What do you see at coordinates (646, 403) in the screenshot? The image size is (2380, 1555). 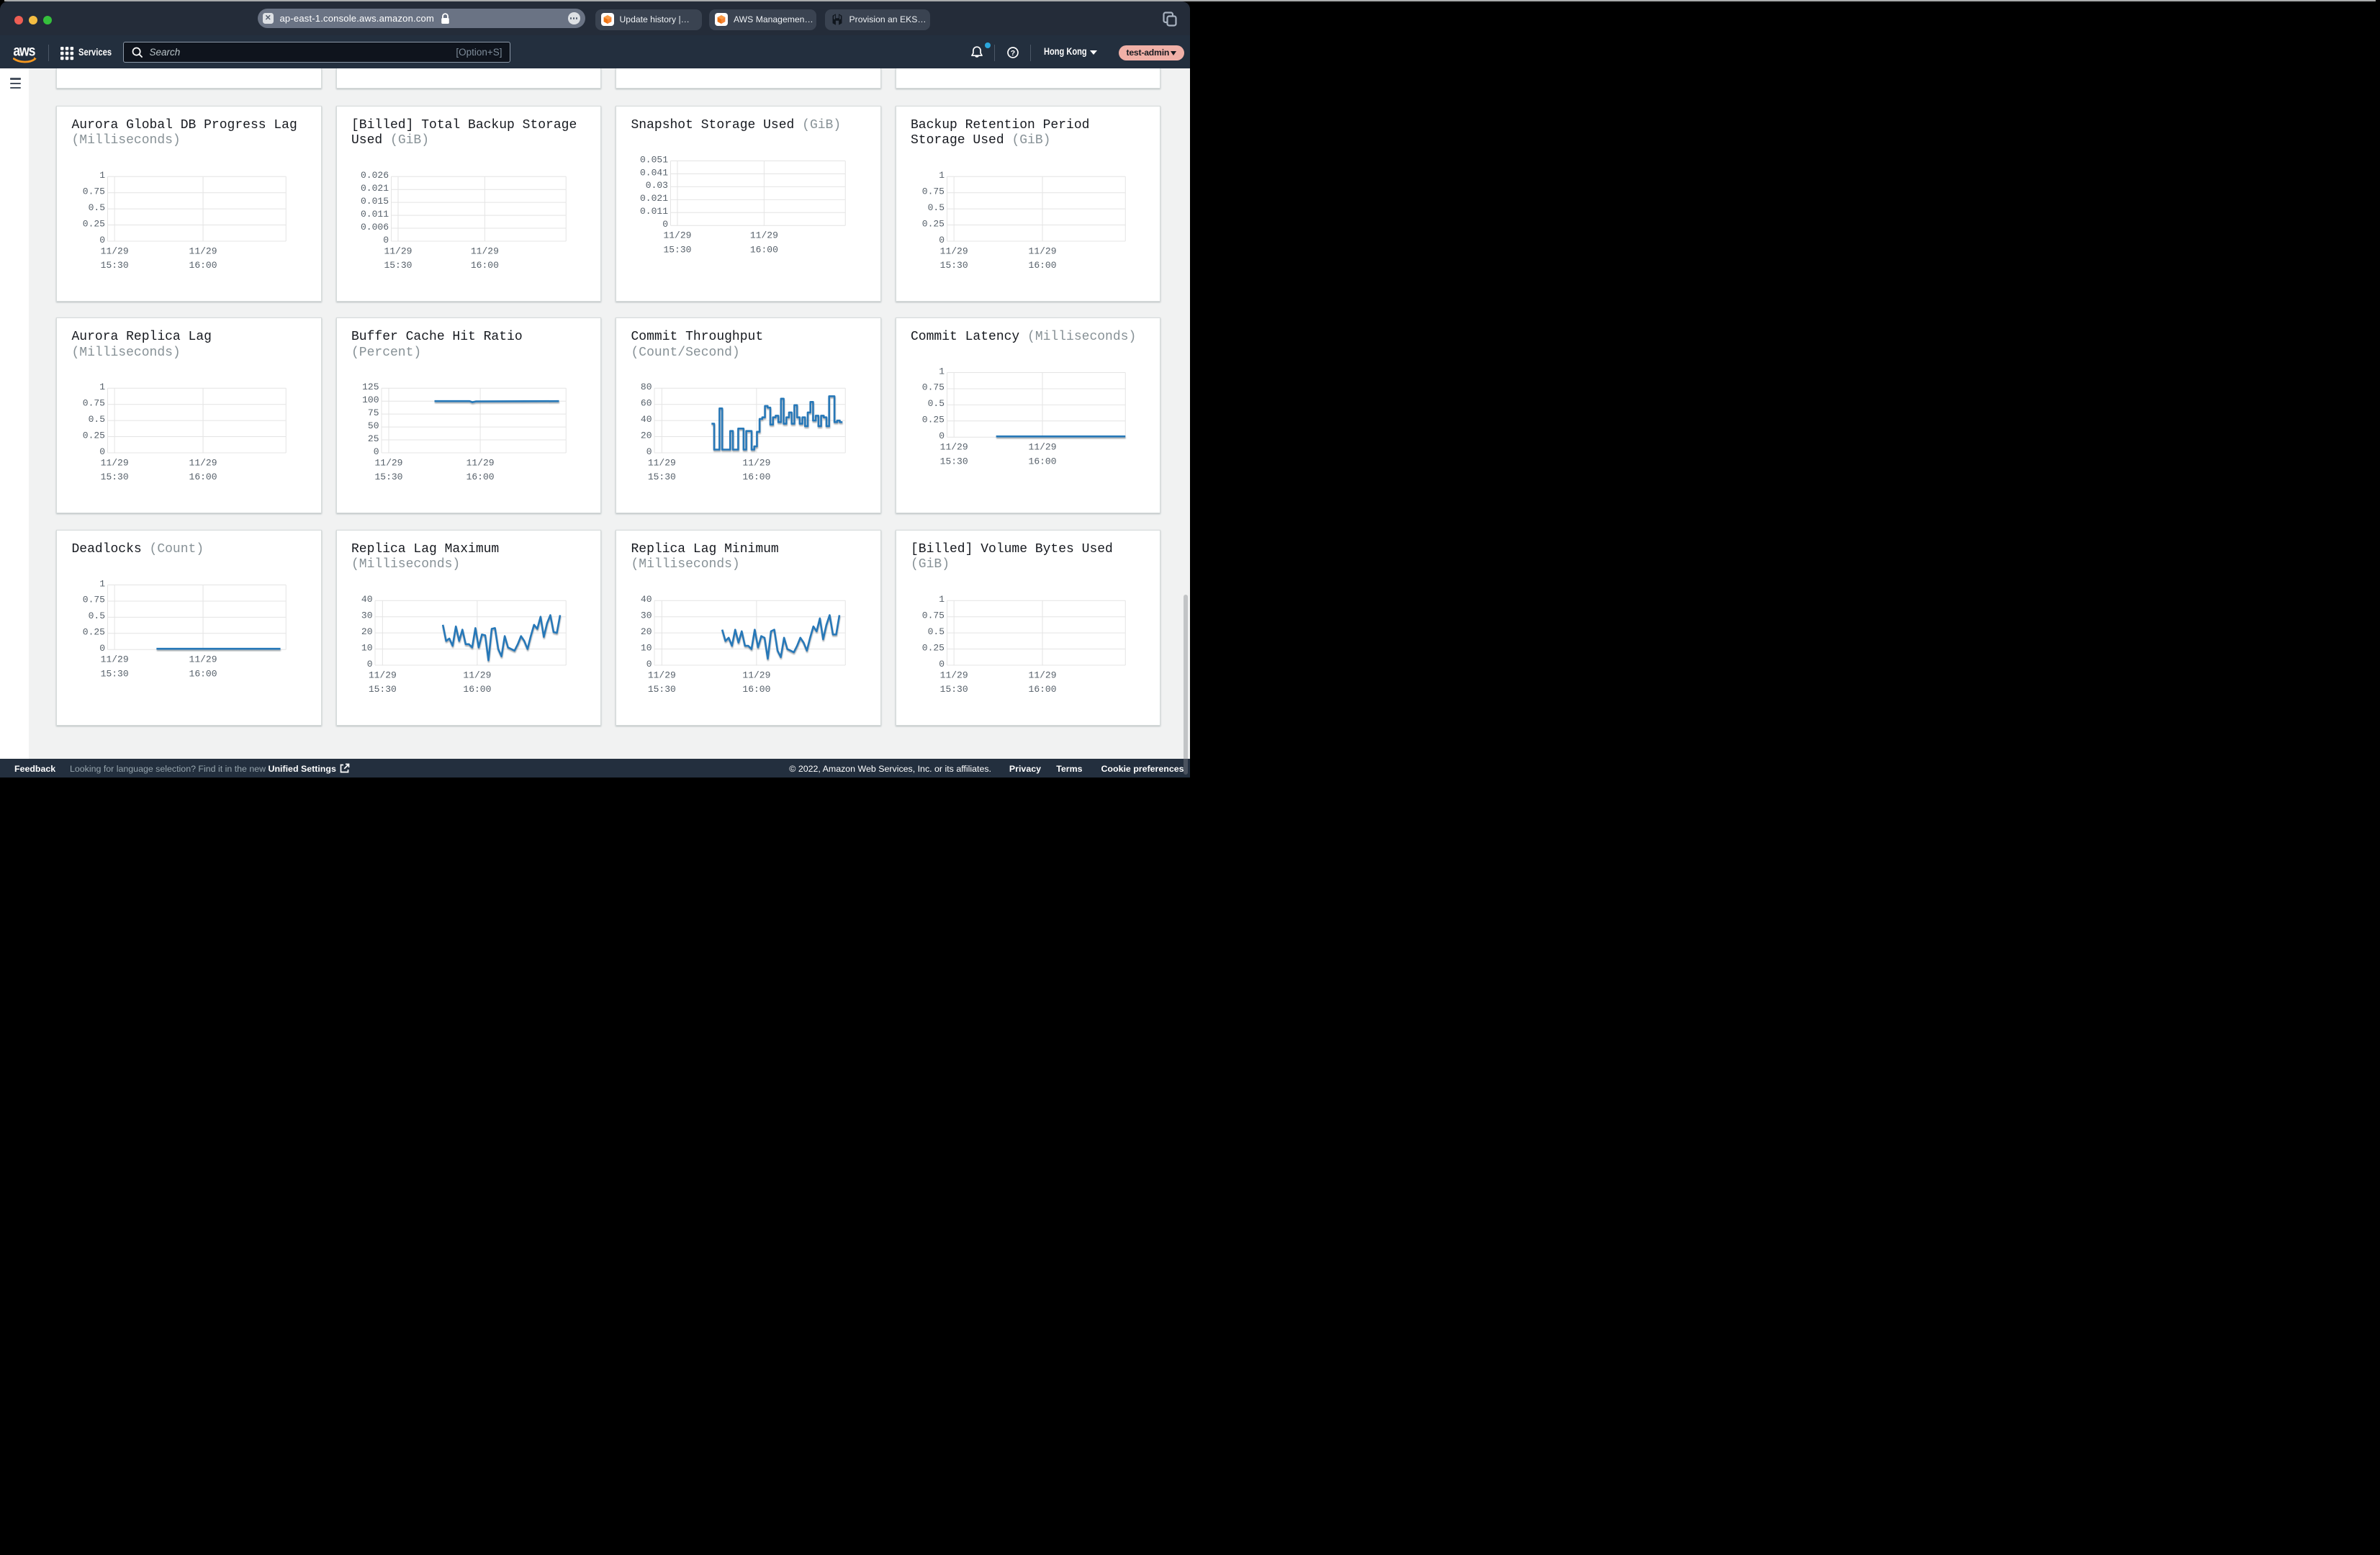 I see `svg-text: 60` at bounding box center [646, 403].